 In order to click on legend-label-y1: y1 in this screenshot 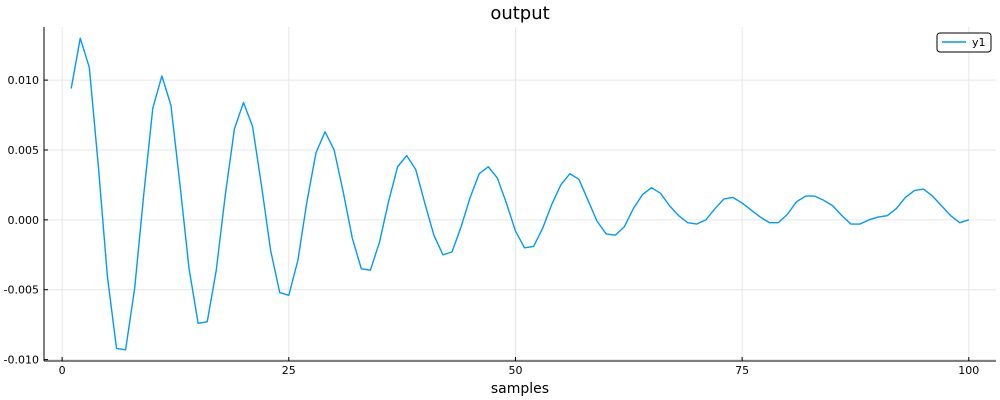, I will do `click(979, 42)`.